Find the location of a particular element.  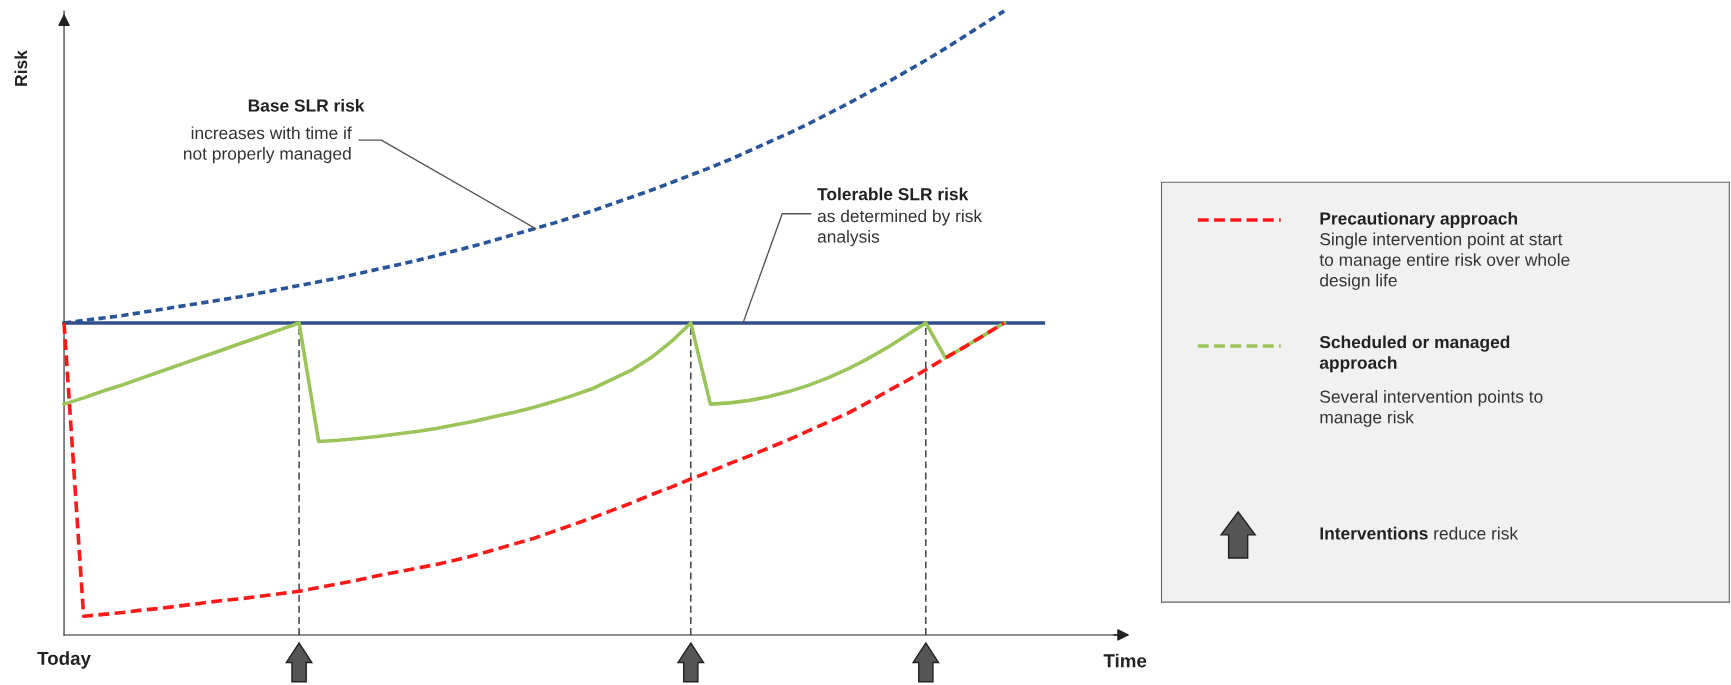

text: Single intervention point at start to manage entire risk over whole design life is located at coordinates (1444, 261).